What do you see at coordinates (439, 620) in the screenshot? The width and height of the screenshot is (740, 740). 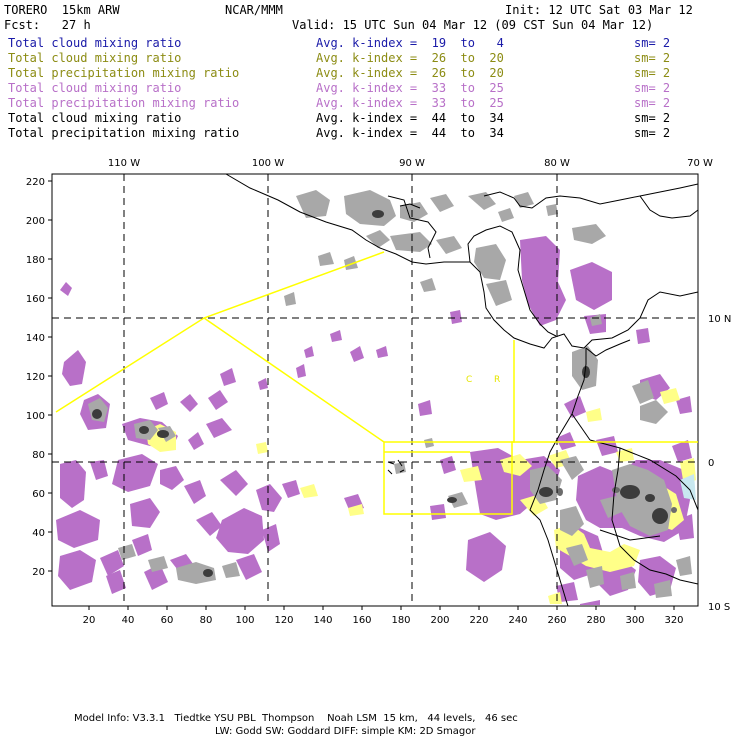 I see `x-tick: 200` at bounding box center [439, 620].